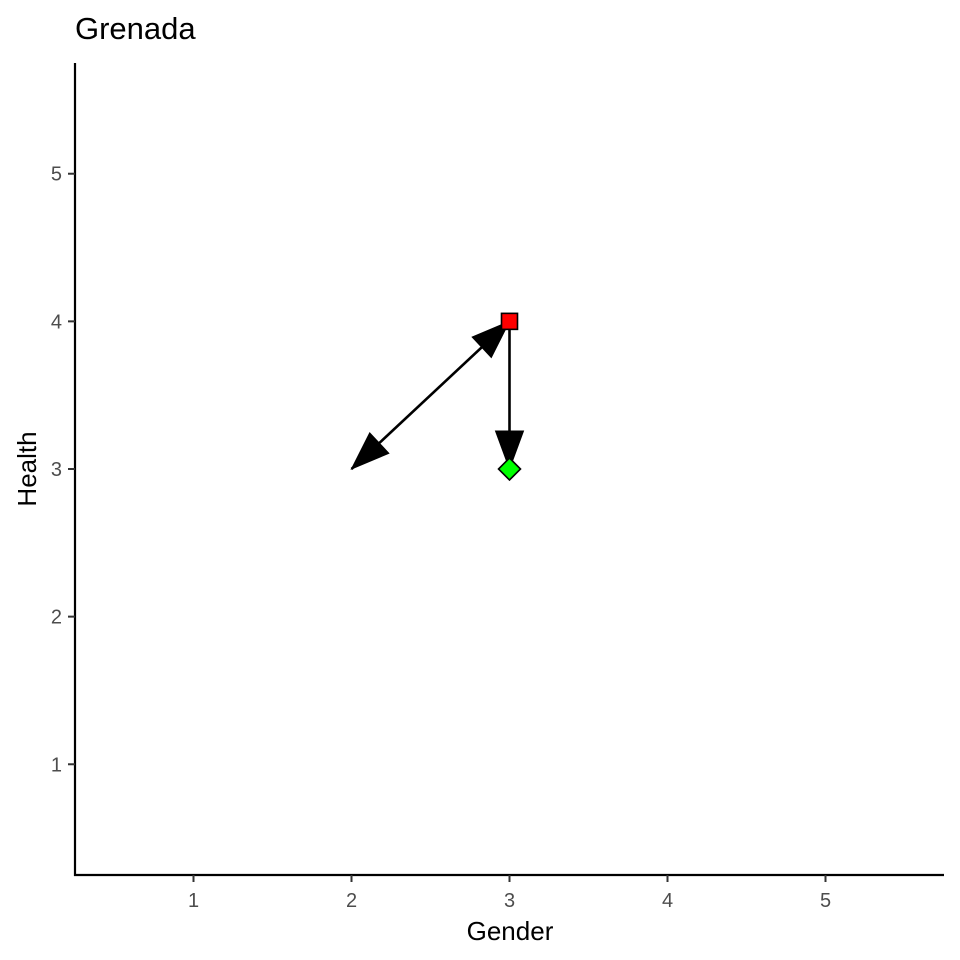 The image size is (960, 960). I want to click on x-tick-label: 3, so click(509, 901).